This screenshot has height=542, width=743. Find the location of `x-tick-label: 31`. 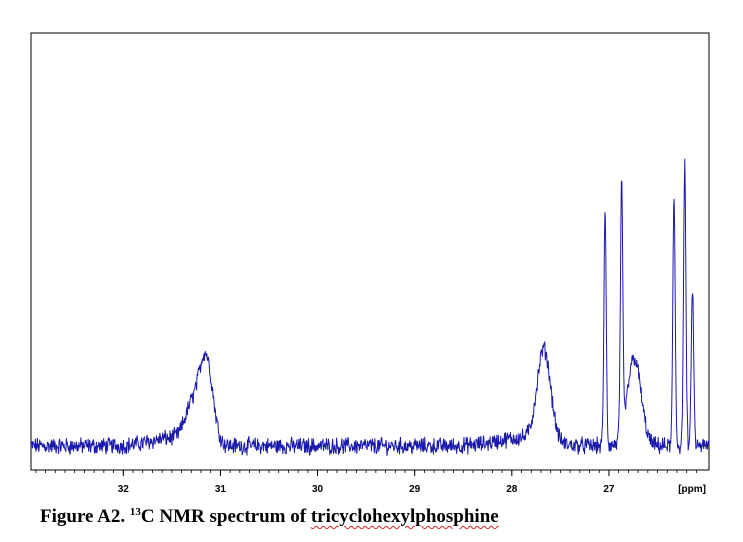

x-tick-label: 31 is located at coordinates (221, 489).